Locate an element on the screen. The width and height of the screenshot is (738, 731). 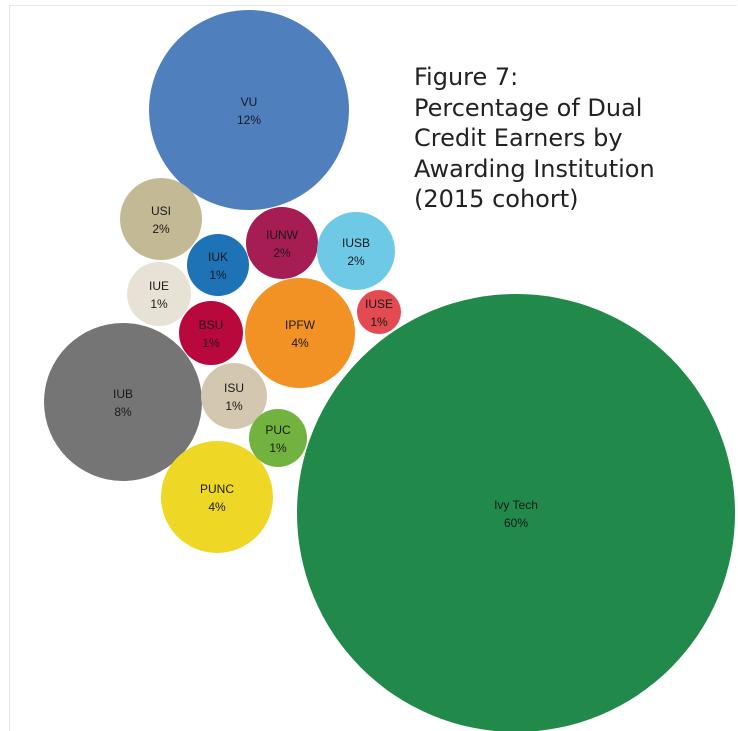
bubble-iuk: IUK 1% is located at coordinates (218, 265).